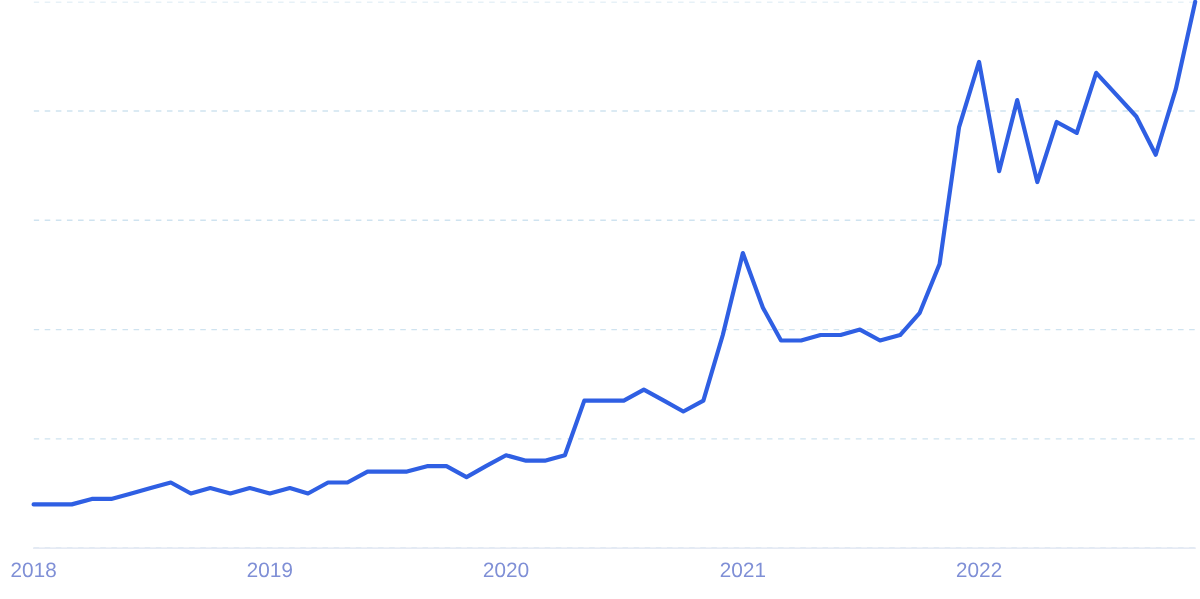 Image resolution: width=1200 pixels, height=599 pixels. What do you see at coordinates (33, 570) in the screenshot?
I see `x-tick-label: 2018` at bounding box center [33, 570].